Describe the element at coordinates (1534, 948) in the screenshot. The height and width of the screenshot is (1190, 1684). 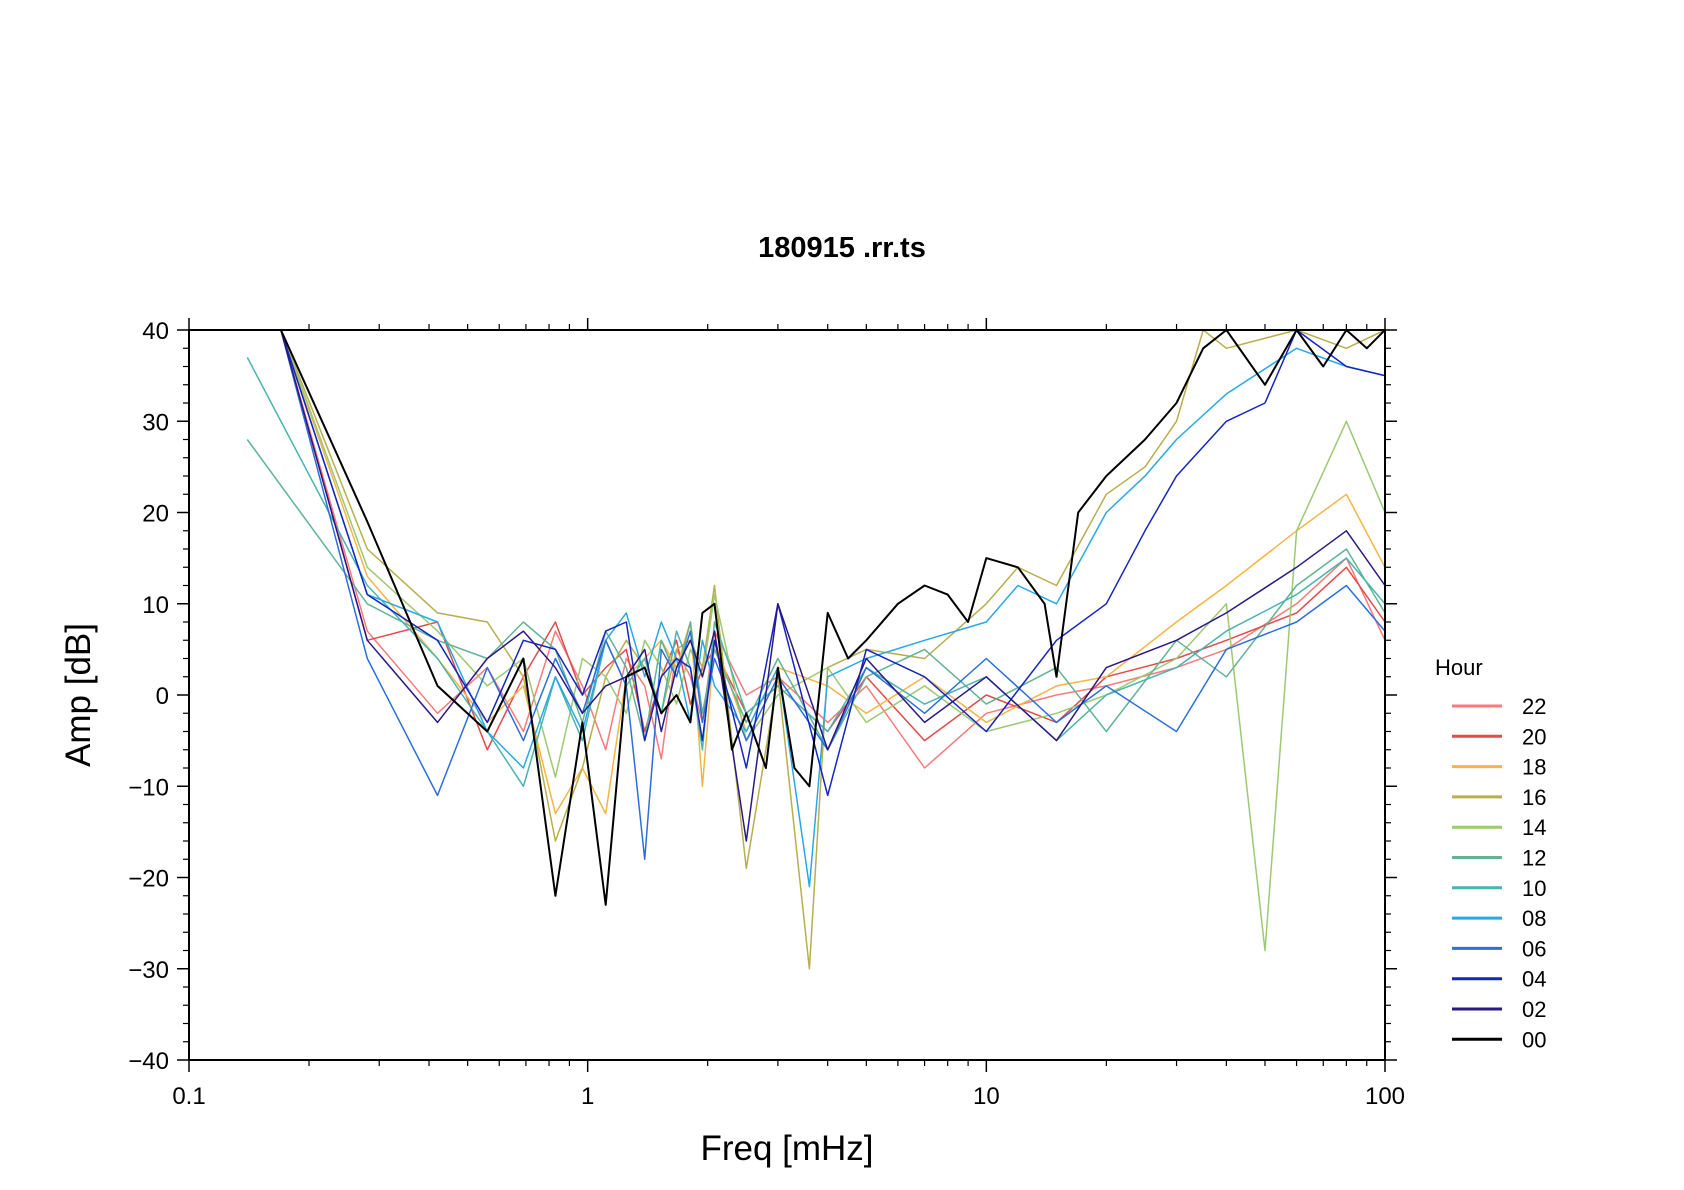
I see `legend-label-06: 06` at that location.